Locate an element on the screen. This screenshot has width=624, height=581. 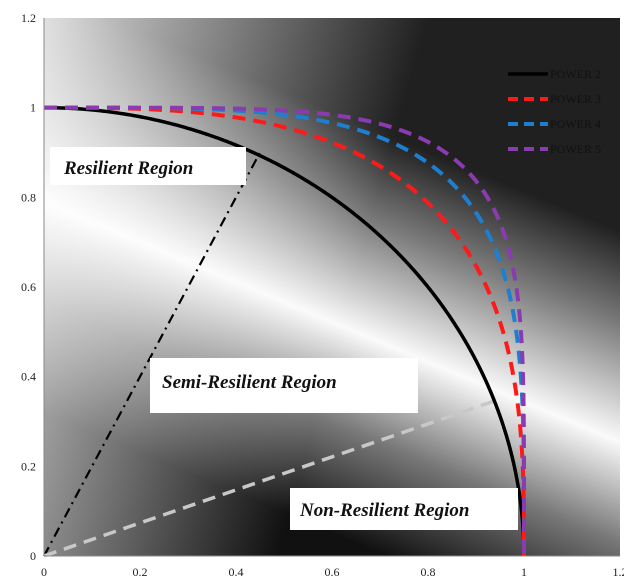
x-tick-label: 0 is located at coordinates (44, 572).